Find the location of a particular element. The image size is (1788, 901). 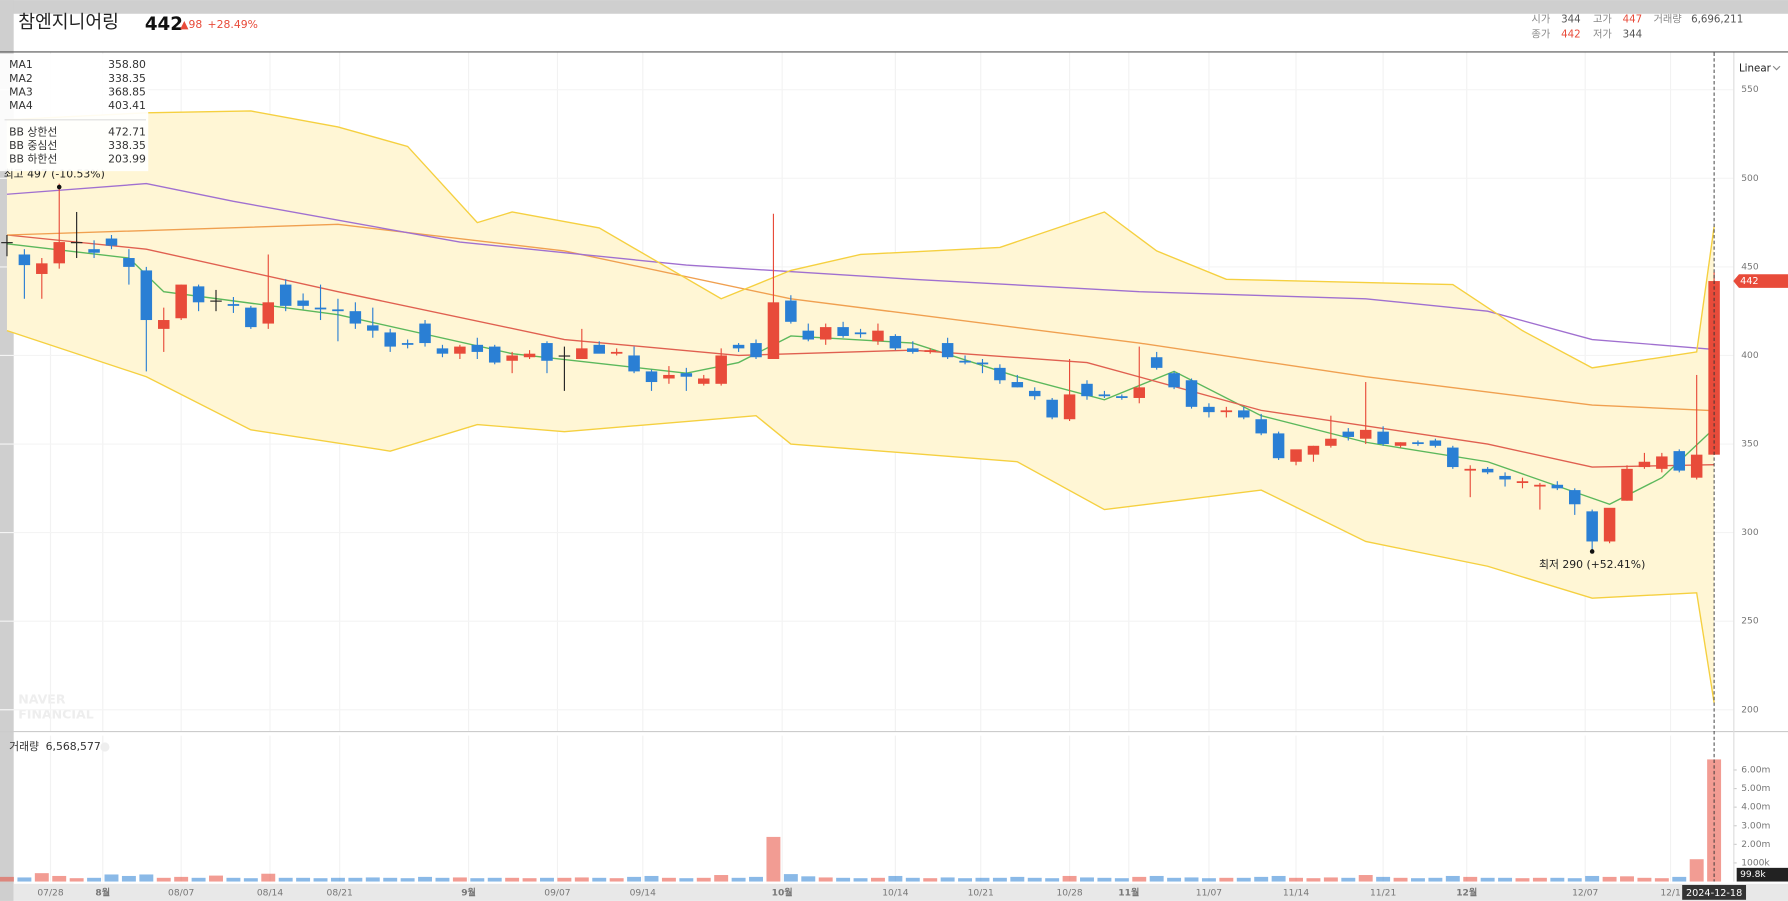

cursor-date: 2024-12-18 is located at coordinates (1714, 893).